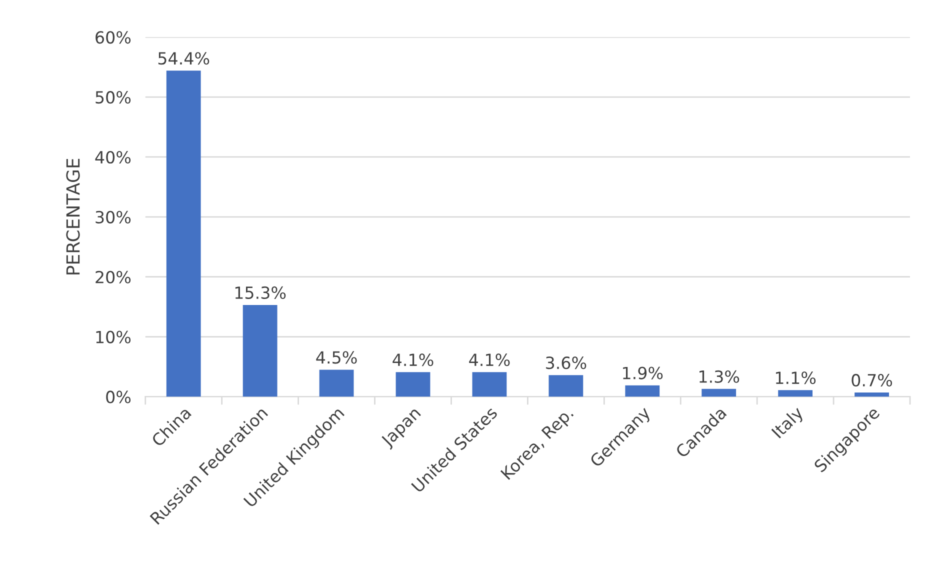 The image size is (944, 580). What do you see at coordinates (113, 217) in the screenshot?
I see `y-tick-label: 30%` at bounding box center [113, 217].